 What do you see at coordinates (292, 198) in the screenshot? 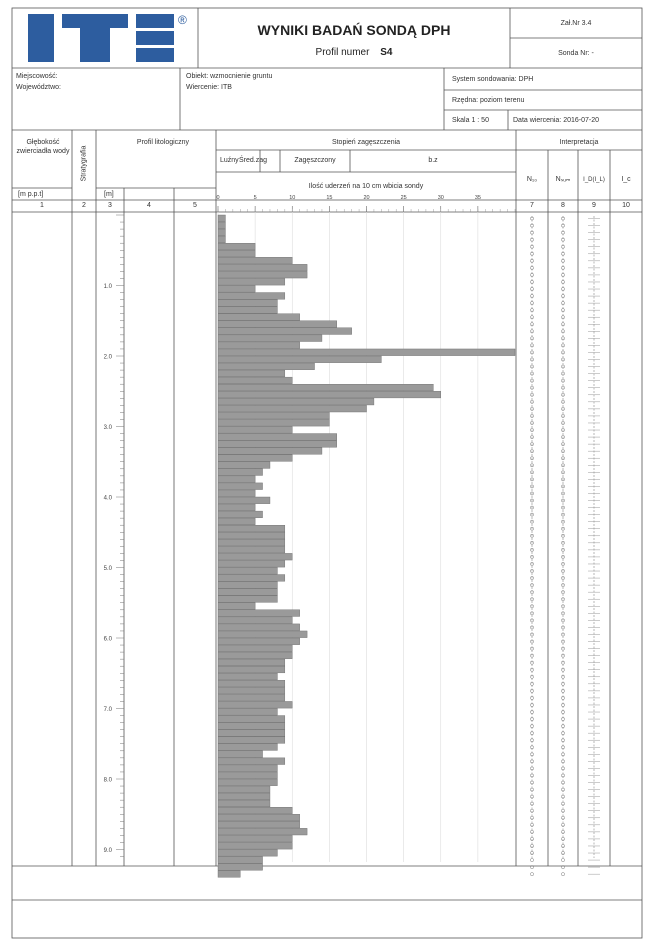
I see `x-tick-label: 10` at bounding box center [292, 198].